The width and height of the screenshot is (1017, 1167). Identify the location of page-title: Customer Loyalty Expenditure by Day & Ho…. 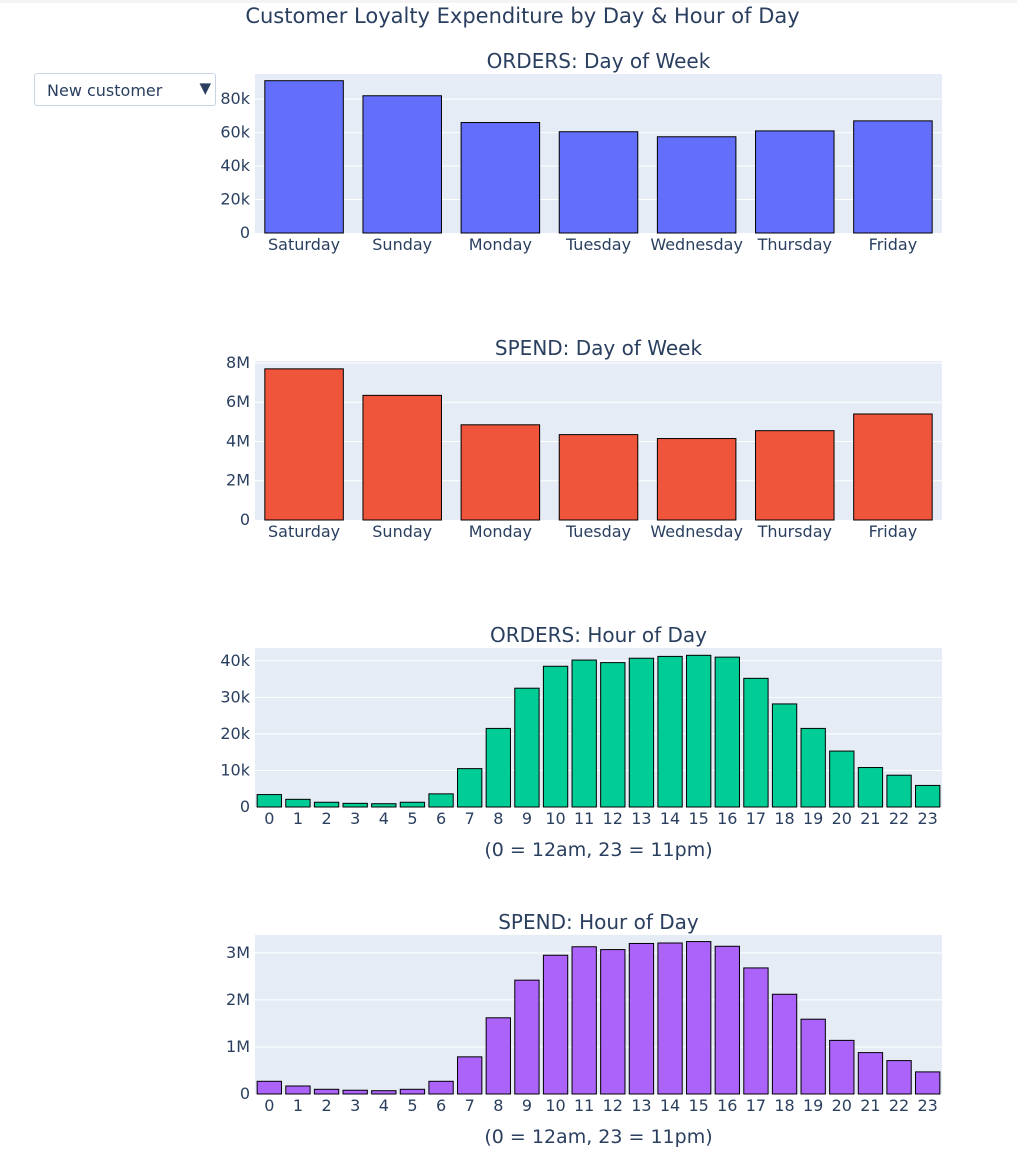
(522, 16).